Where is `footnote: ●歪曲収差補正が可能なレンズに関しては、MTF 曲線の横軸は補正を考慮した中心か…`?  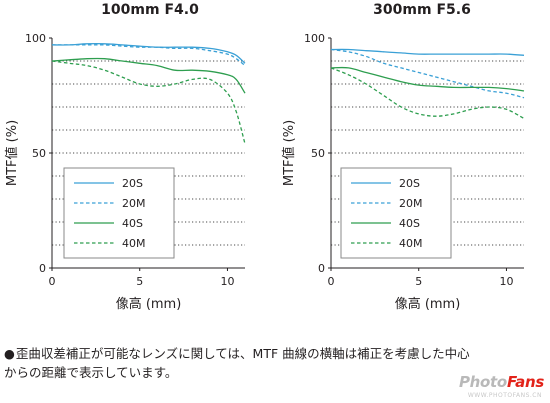
footnote: ●歪曲収差補正が可能なレンズに関しては、MTF 曲線の横軸は補正を考慮した中心か… is located at coordinates (239, 363).